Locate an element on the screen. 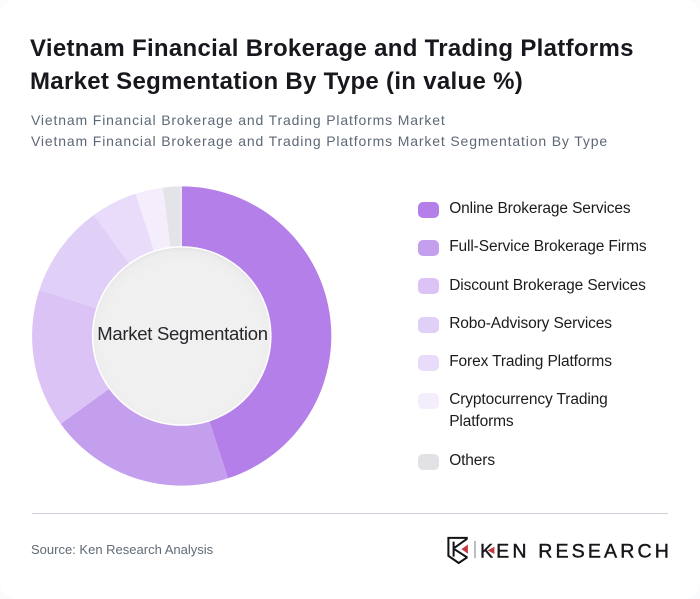 Image resolution: width=700 pixels, height=599 pixels. svg-text: KEN RESEARCH is located at coordinates (576, 551).